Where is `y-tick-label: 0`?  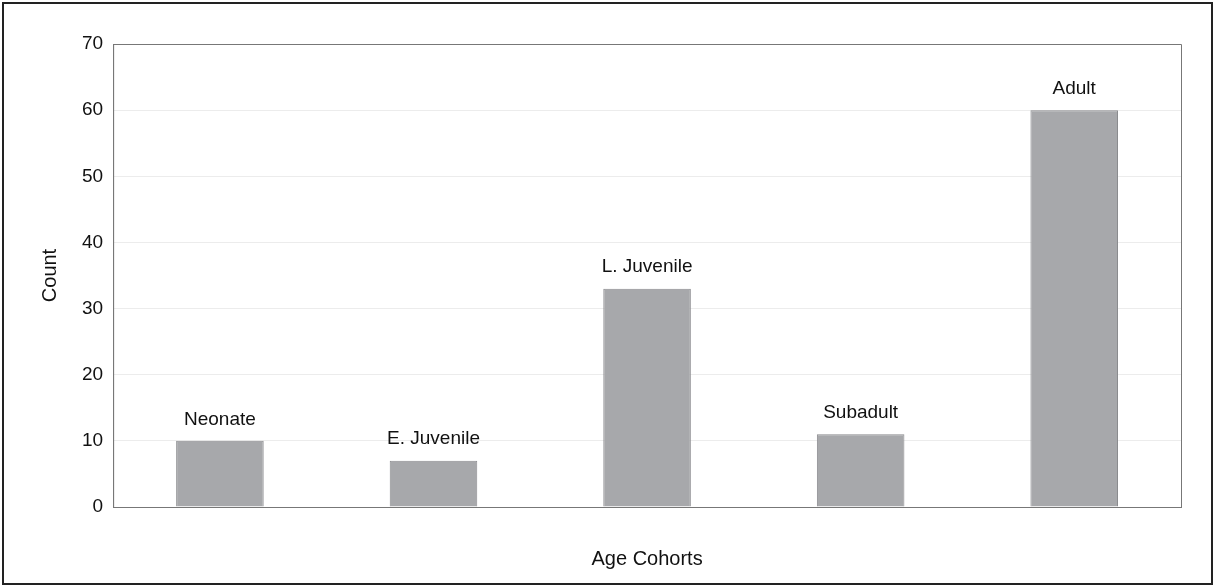
y-tick-label: 0 is located at coordinates (98, 506).